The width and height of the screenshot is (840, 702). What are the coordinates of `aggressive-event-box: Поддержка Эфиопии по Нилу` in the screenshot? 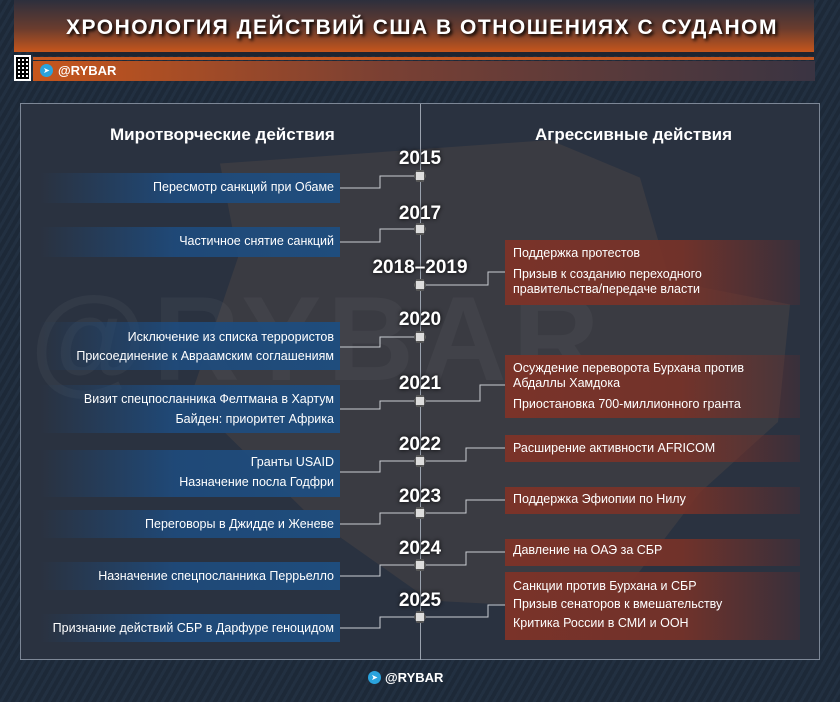 It's located at (652, 500).